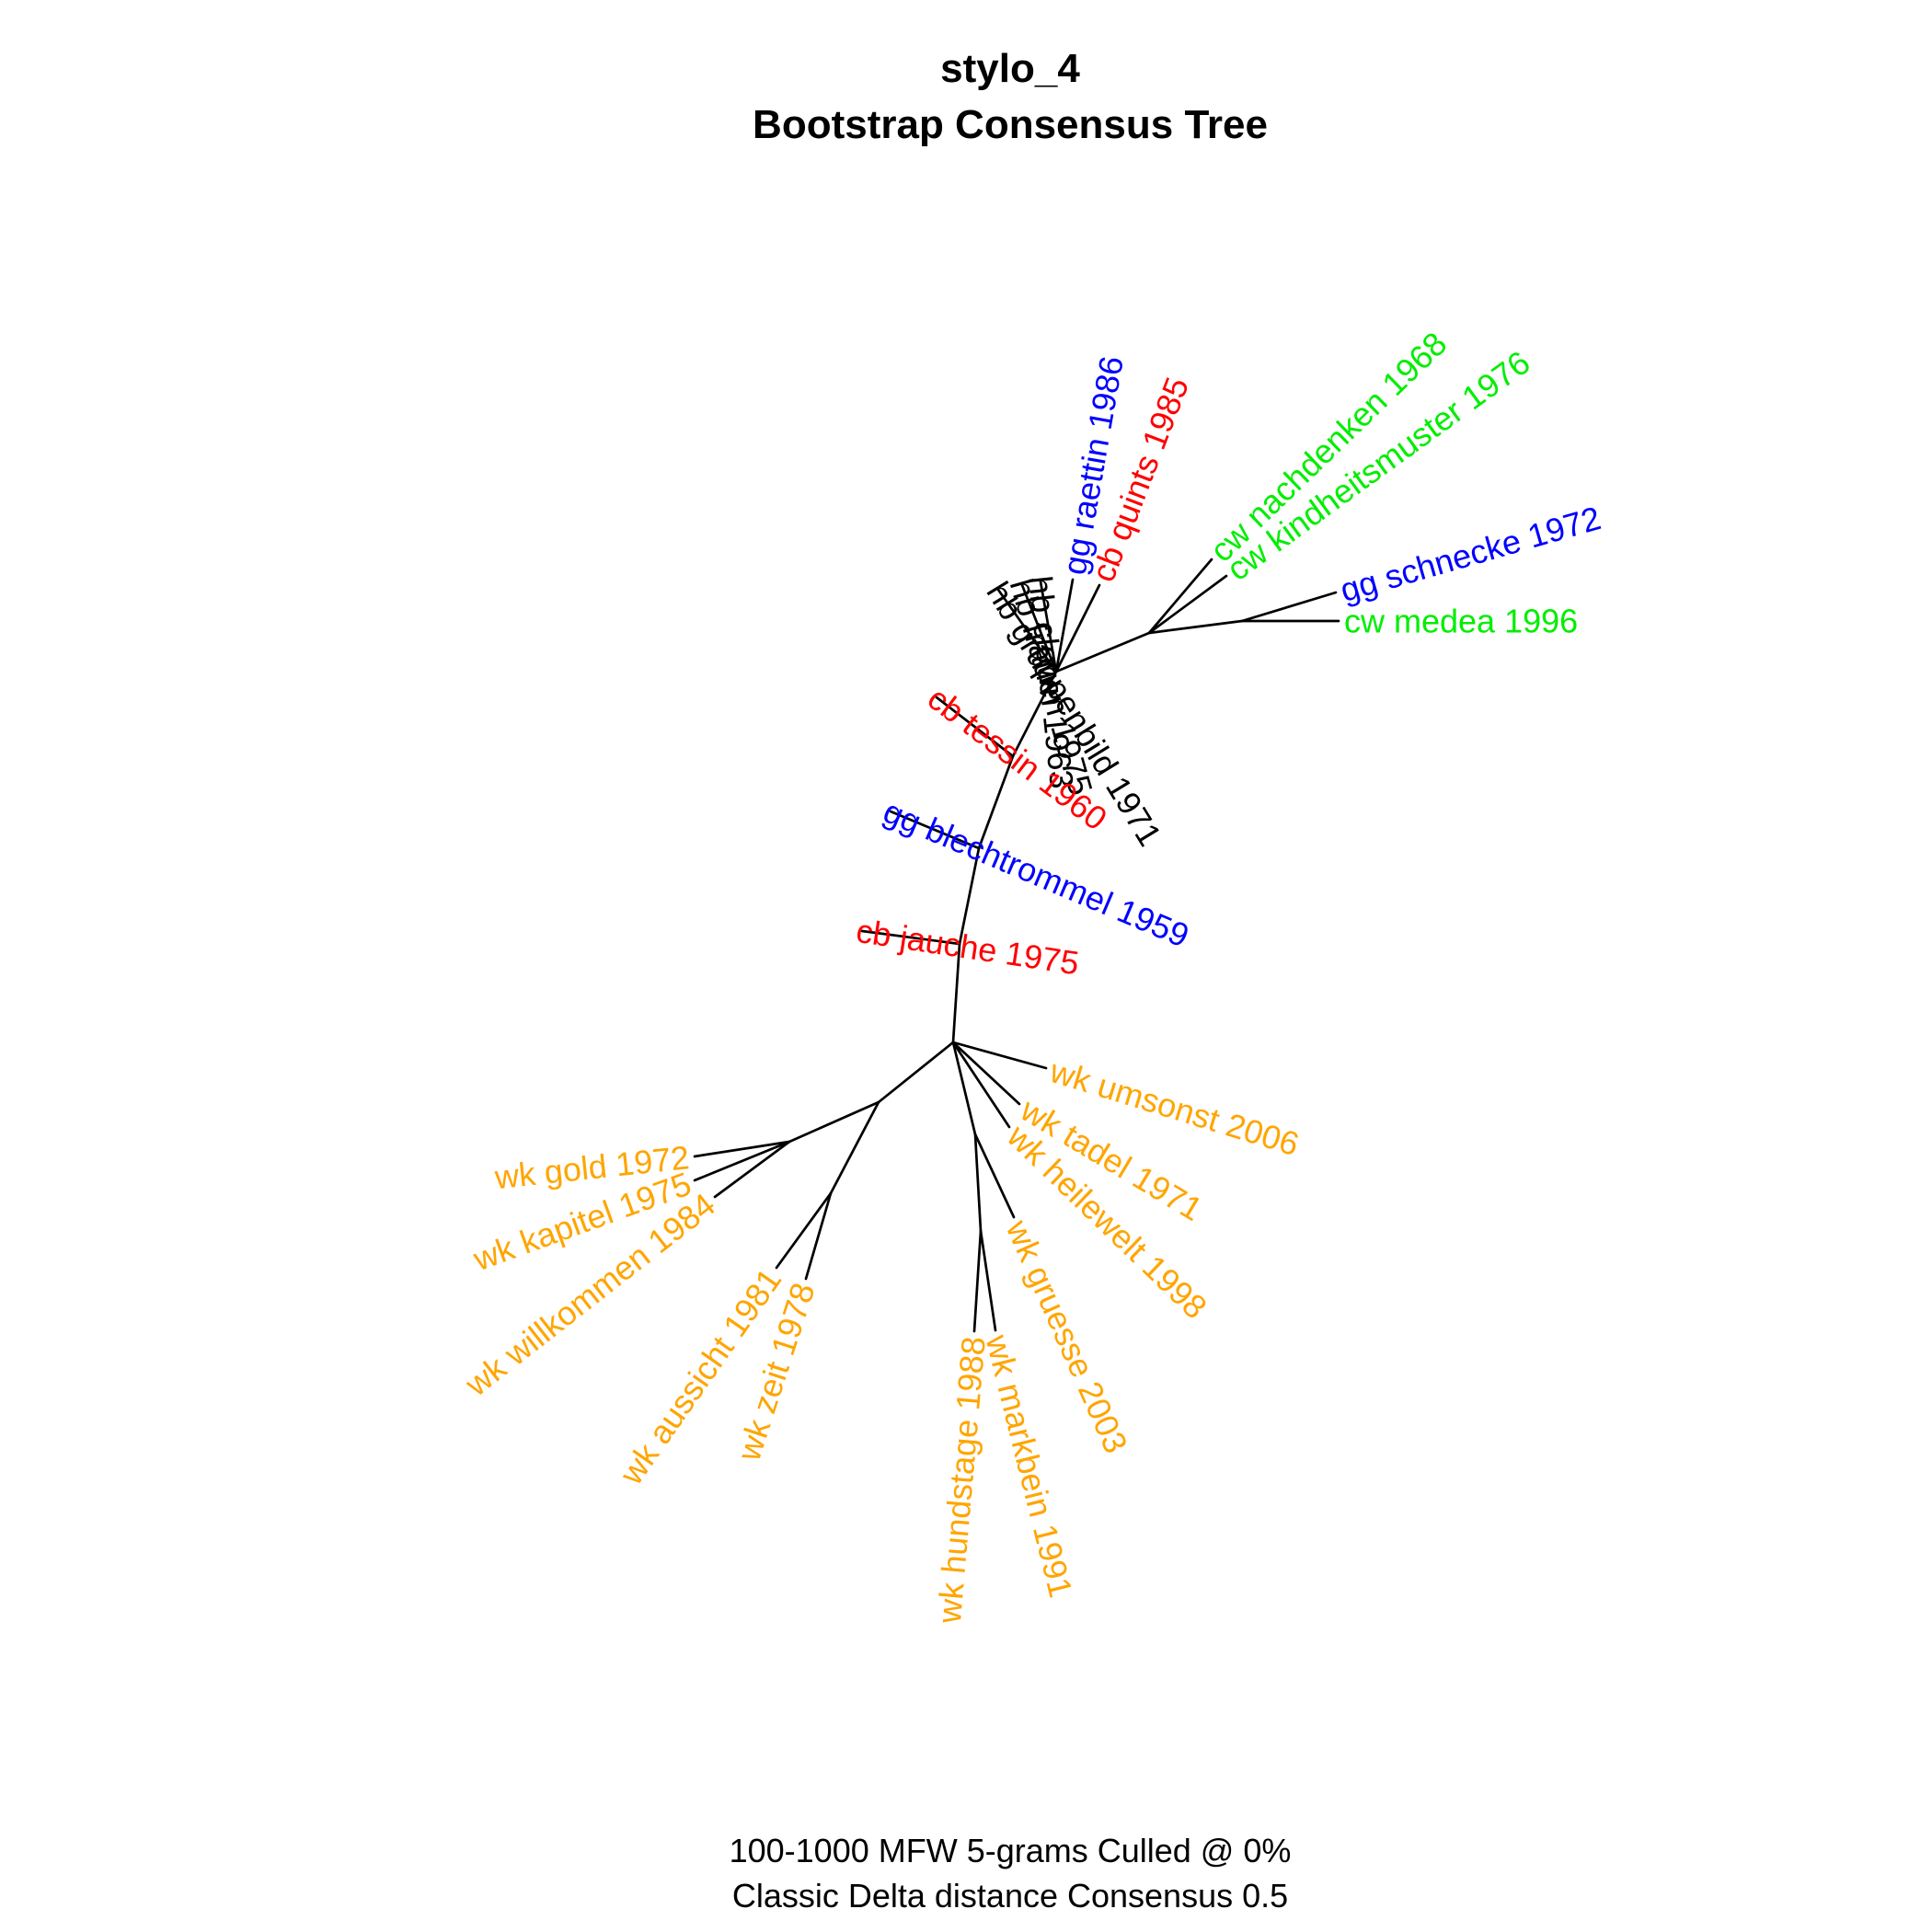  I want to click on caption-line-2: Classic Delta distance Consensus 0.5, so click(1010, 1896).